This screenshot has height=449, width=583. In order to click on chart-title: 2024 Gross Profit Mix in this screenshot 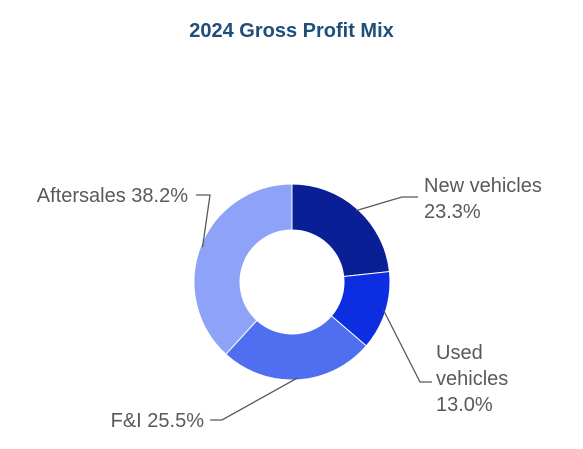, I will do `click(291, 31)`.